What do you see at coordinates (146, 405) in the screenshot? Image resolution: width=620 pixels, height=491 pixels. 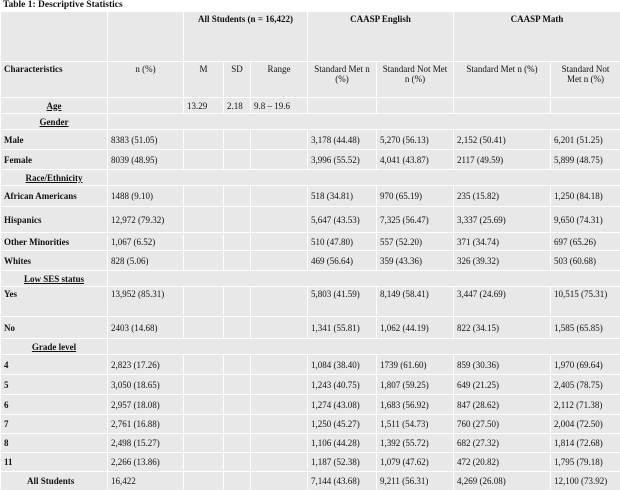 I see `cell-n-pct: 2,957 (18.08)` at bounding box center [146, 405].